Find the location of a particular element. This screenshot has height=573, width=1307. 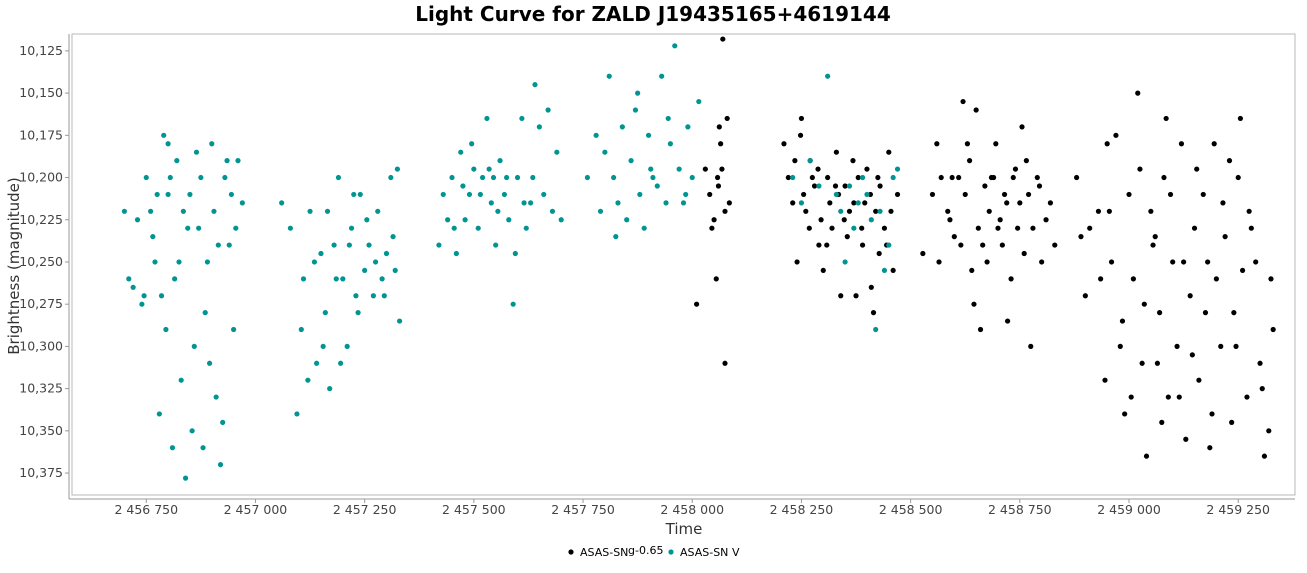

x-tick-label: 2 457 500 is located at coordinates (474, 509).